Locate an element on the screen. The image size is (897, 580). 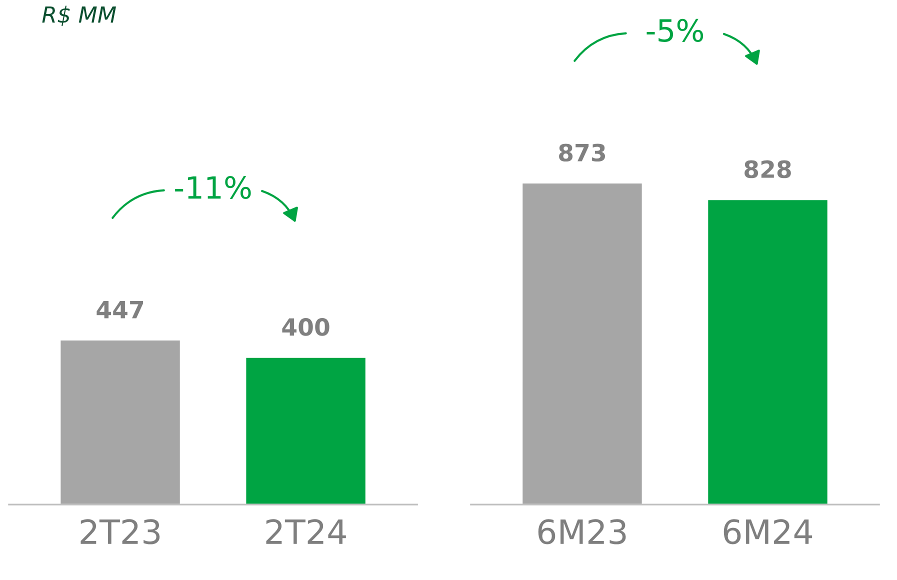
data-label: 400 is located at coordinates (306, 327).